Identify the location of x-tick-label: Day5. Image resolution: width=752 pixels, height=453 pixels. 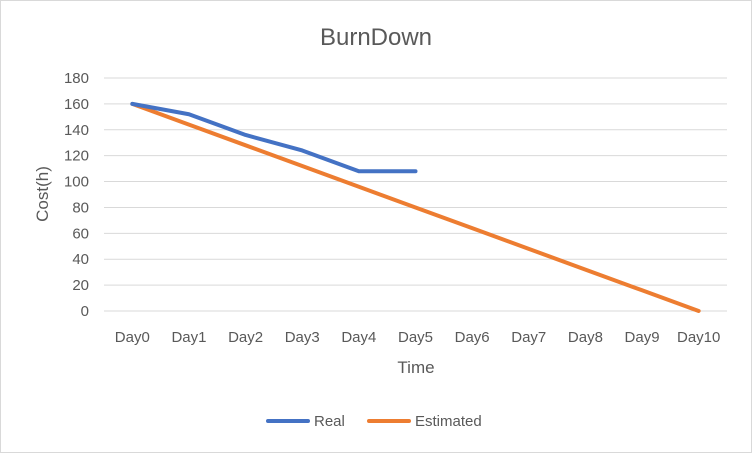
(415, 337).